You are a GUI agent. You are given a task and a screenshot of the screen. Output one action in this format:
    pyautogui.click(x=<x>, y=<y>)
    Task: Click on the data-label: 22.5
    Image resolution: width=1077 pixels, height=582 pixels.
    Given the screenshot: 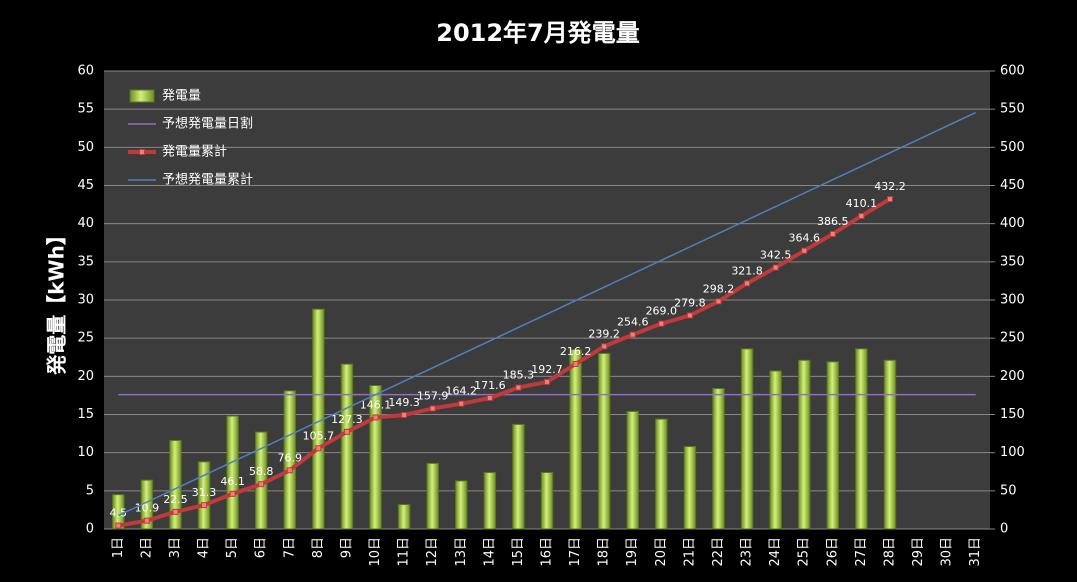 What is the action you would take?
    pyautogui.click(x=175, y=499)
    